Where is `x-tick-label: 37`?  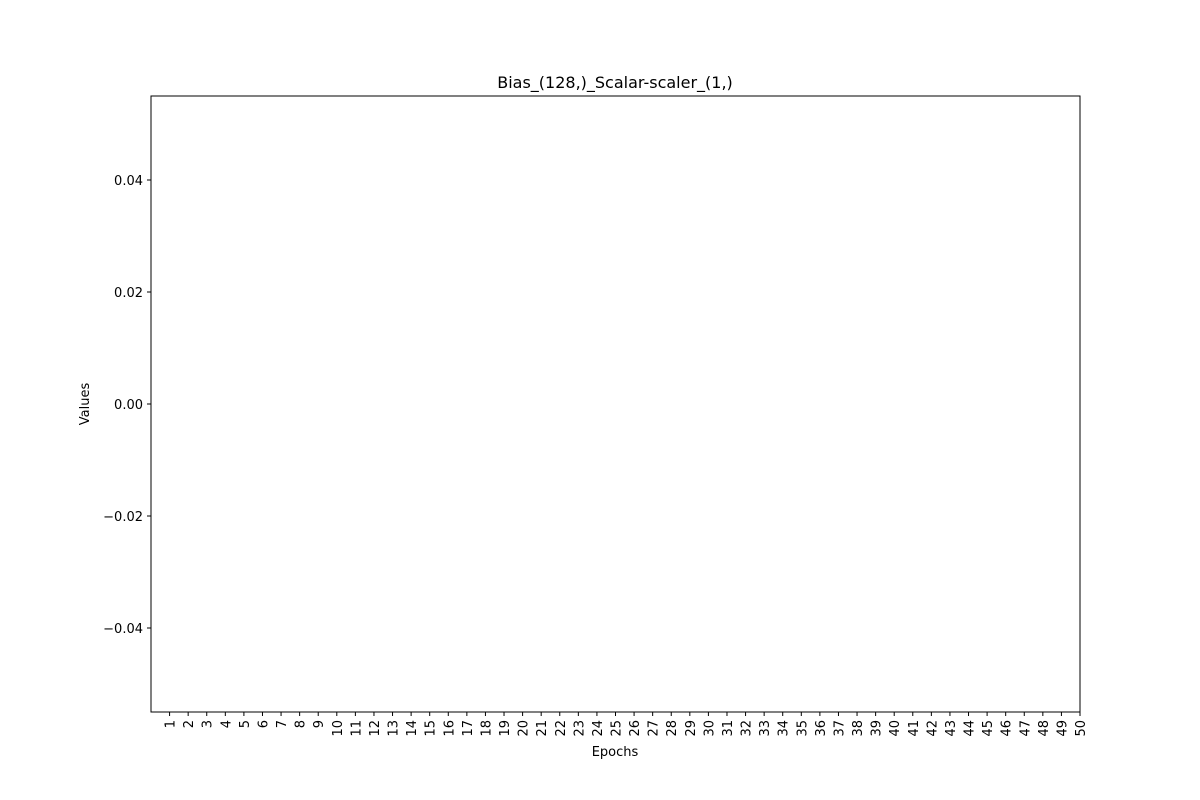 x-tick-label: 37 is located at coordinates (839, 728).